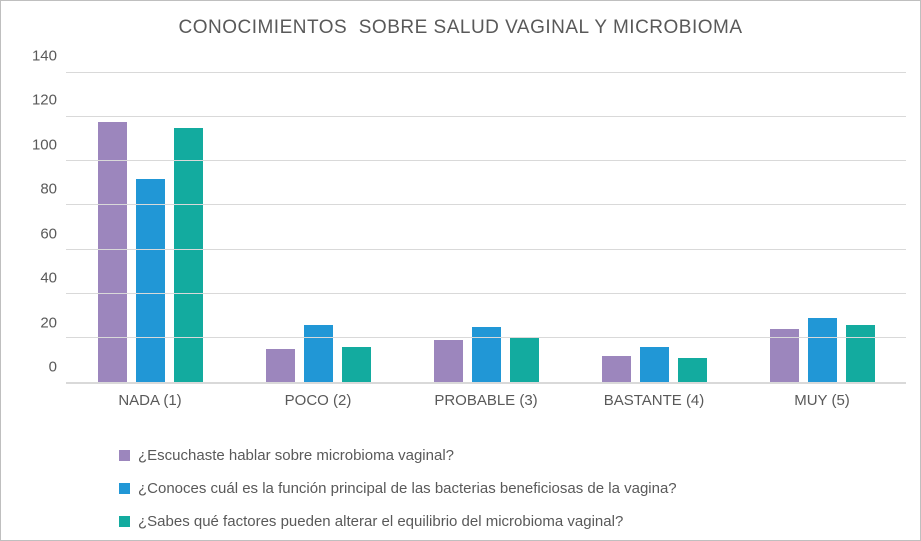 This screenshot has width=921, height=541. I want to click on x-tick-label: NADA (1), so click(150, 400).